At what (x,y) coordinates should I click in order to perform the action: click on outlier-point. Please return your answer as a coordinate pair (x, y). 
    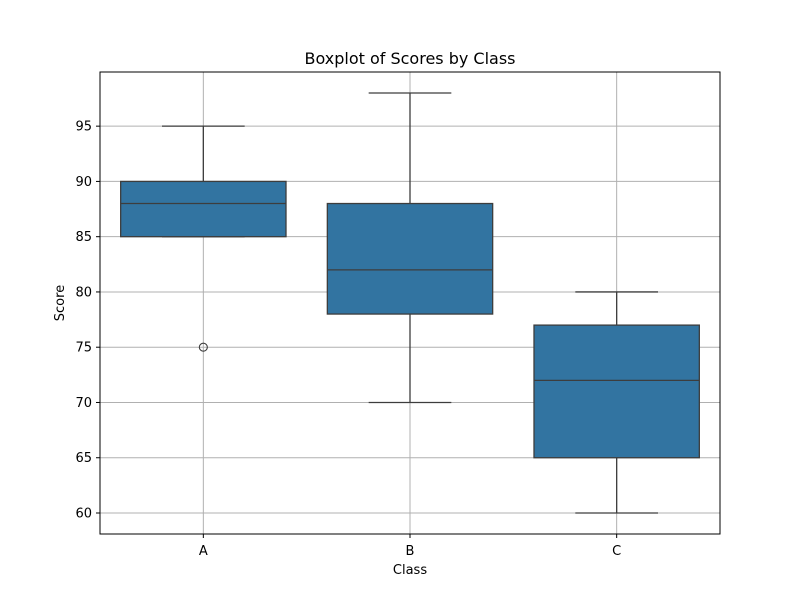
    Looking at the image, I should click on (203, 347).